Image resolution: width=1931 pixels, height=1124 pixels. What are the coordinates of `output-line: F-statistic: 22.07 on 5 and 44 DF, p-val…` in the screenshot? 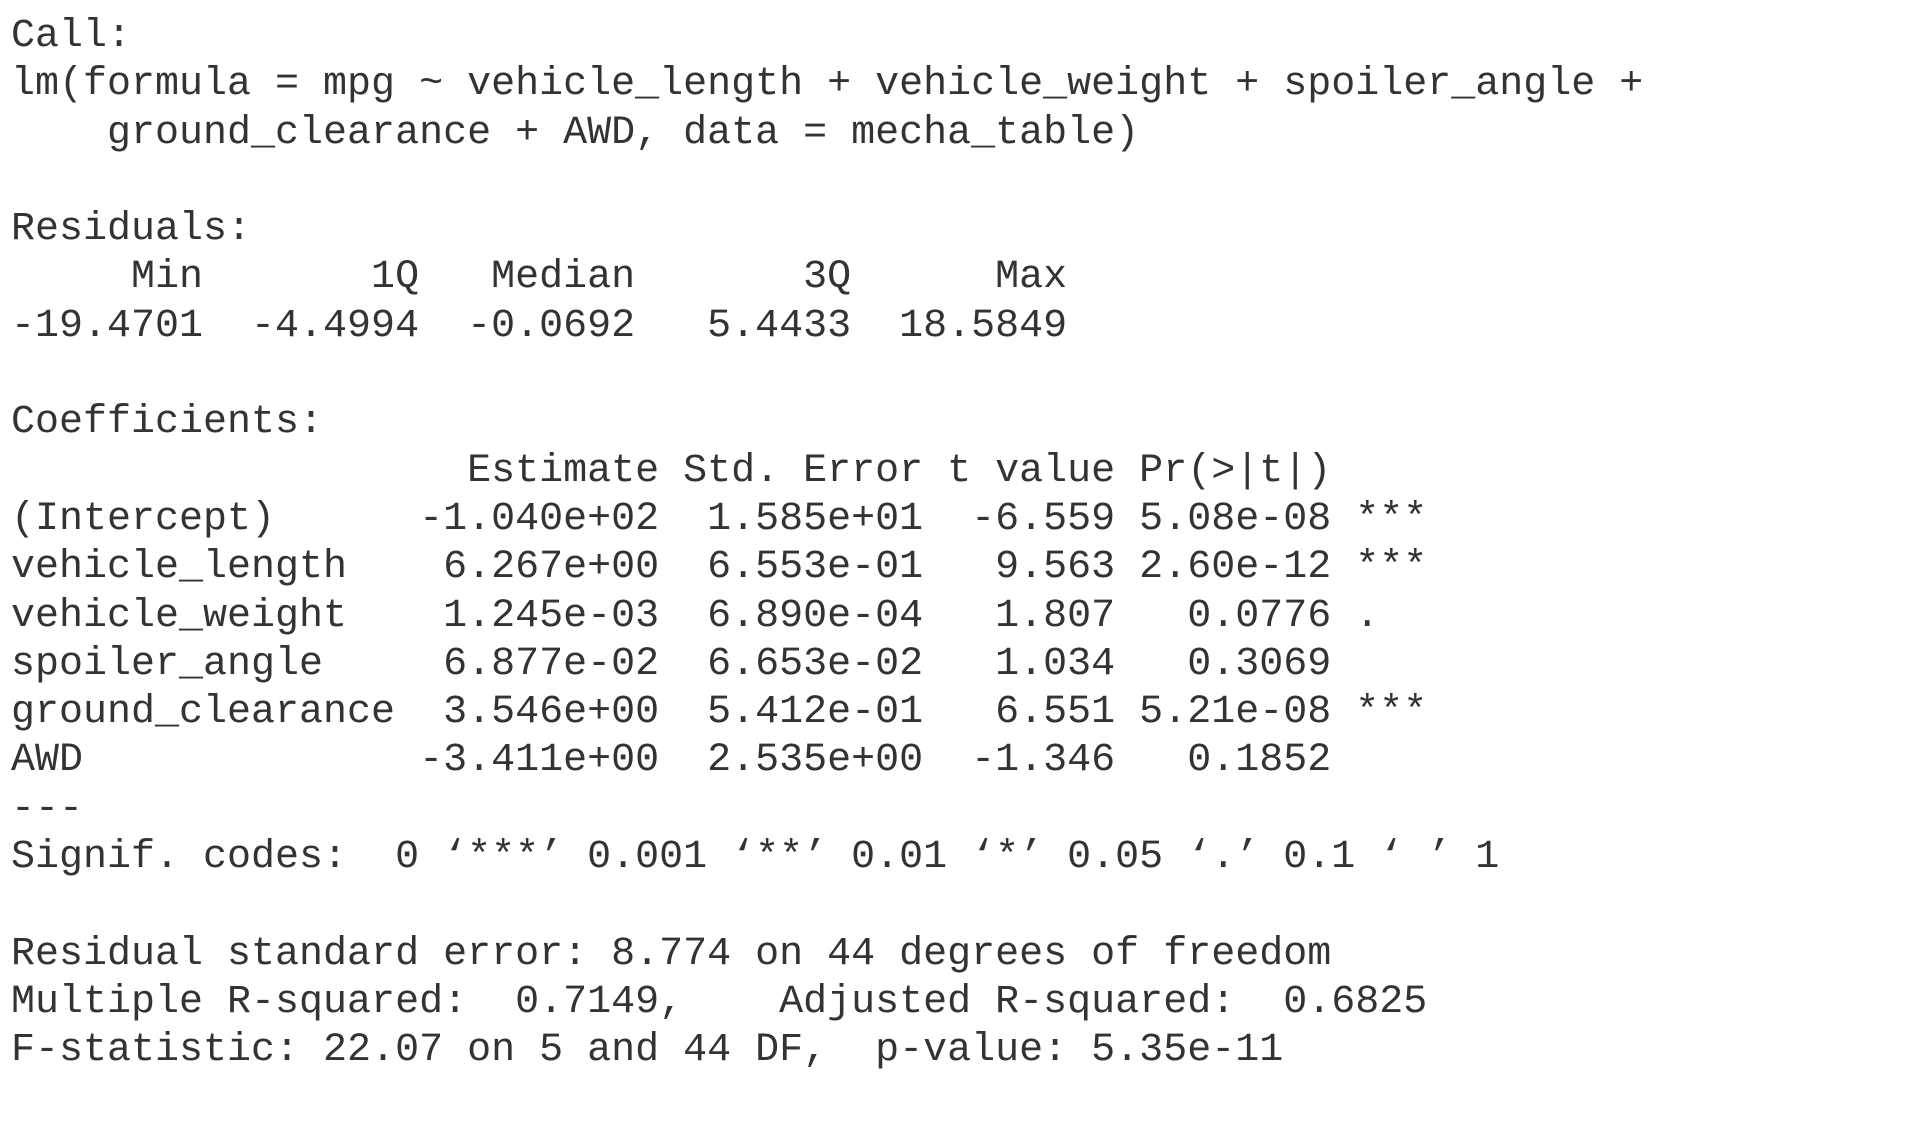 It's located at (647, 1051).